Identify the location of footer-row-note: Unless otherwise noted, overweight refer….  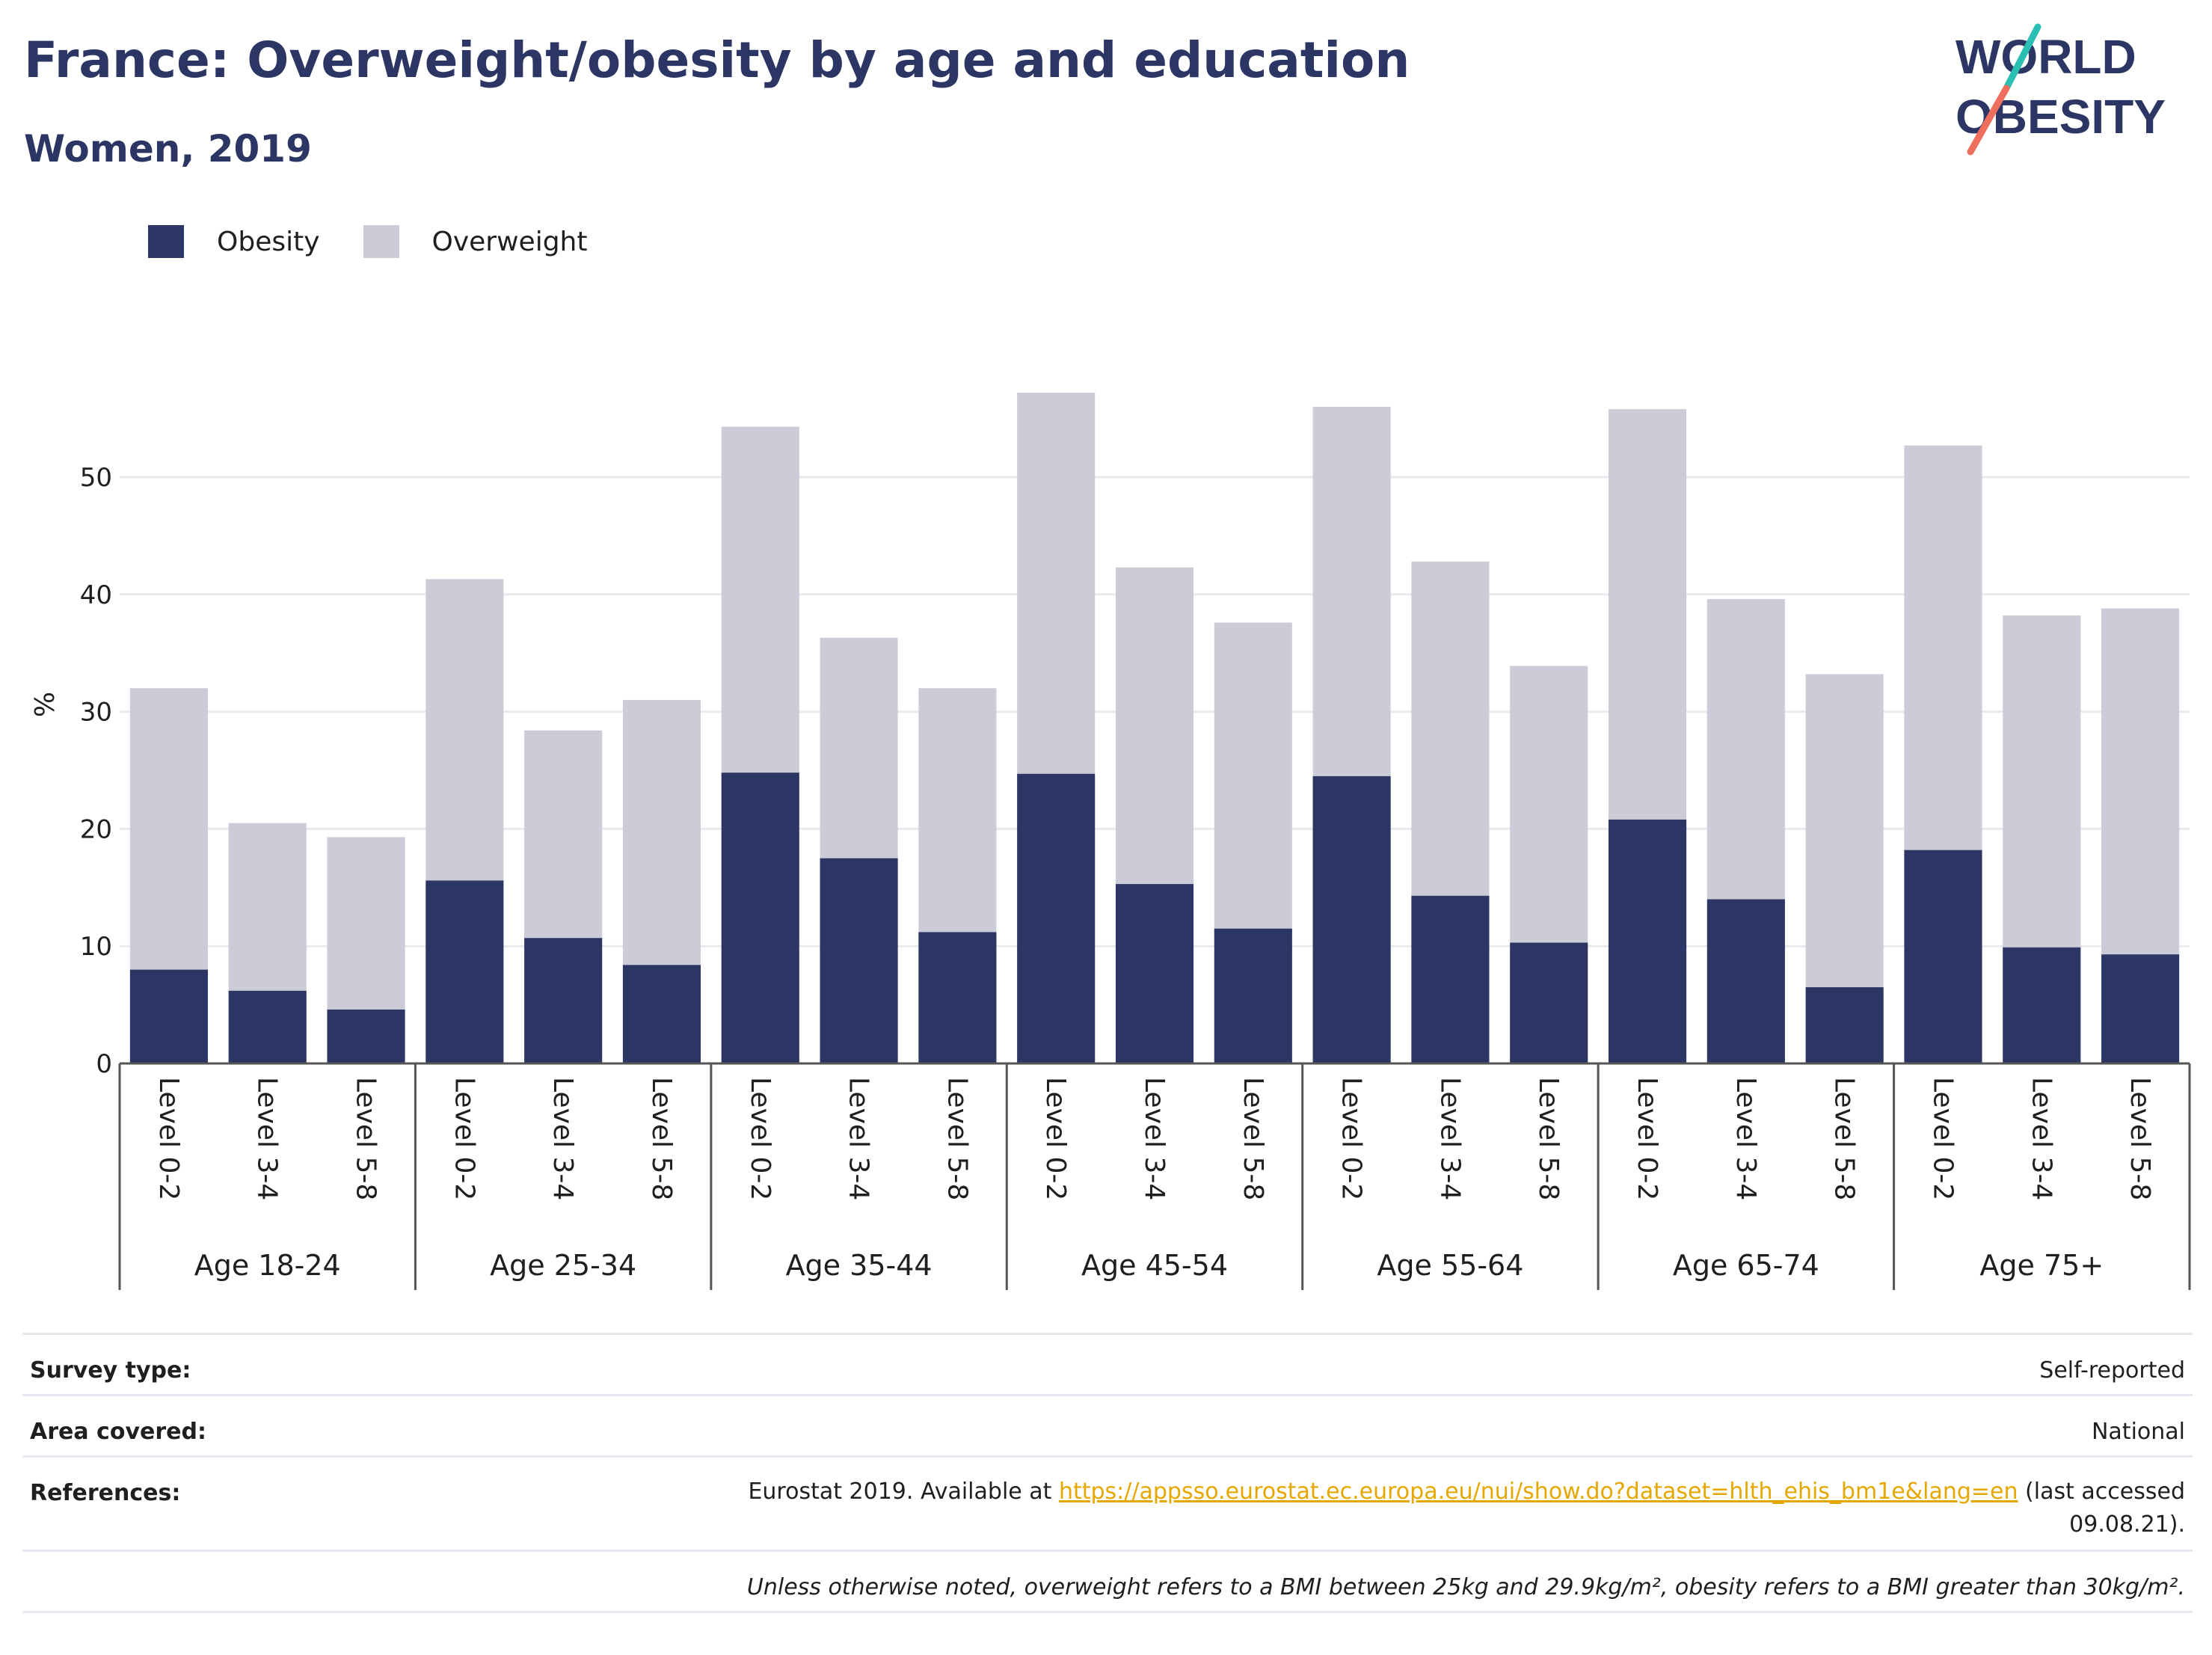
(1107, 1580).